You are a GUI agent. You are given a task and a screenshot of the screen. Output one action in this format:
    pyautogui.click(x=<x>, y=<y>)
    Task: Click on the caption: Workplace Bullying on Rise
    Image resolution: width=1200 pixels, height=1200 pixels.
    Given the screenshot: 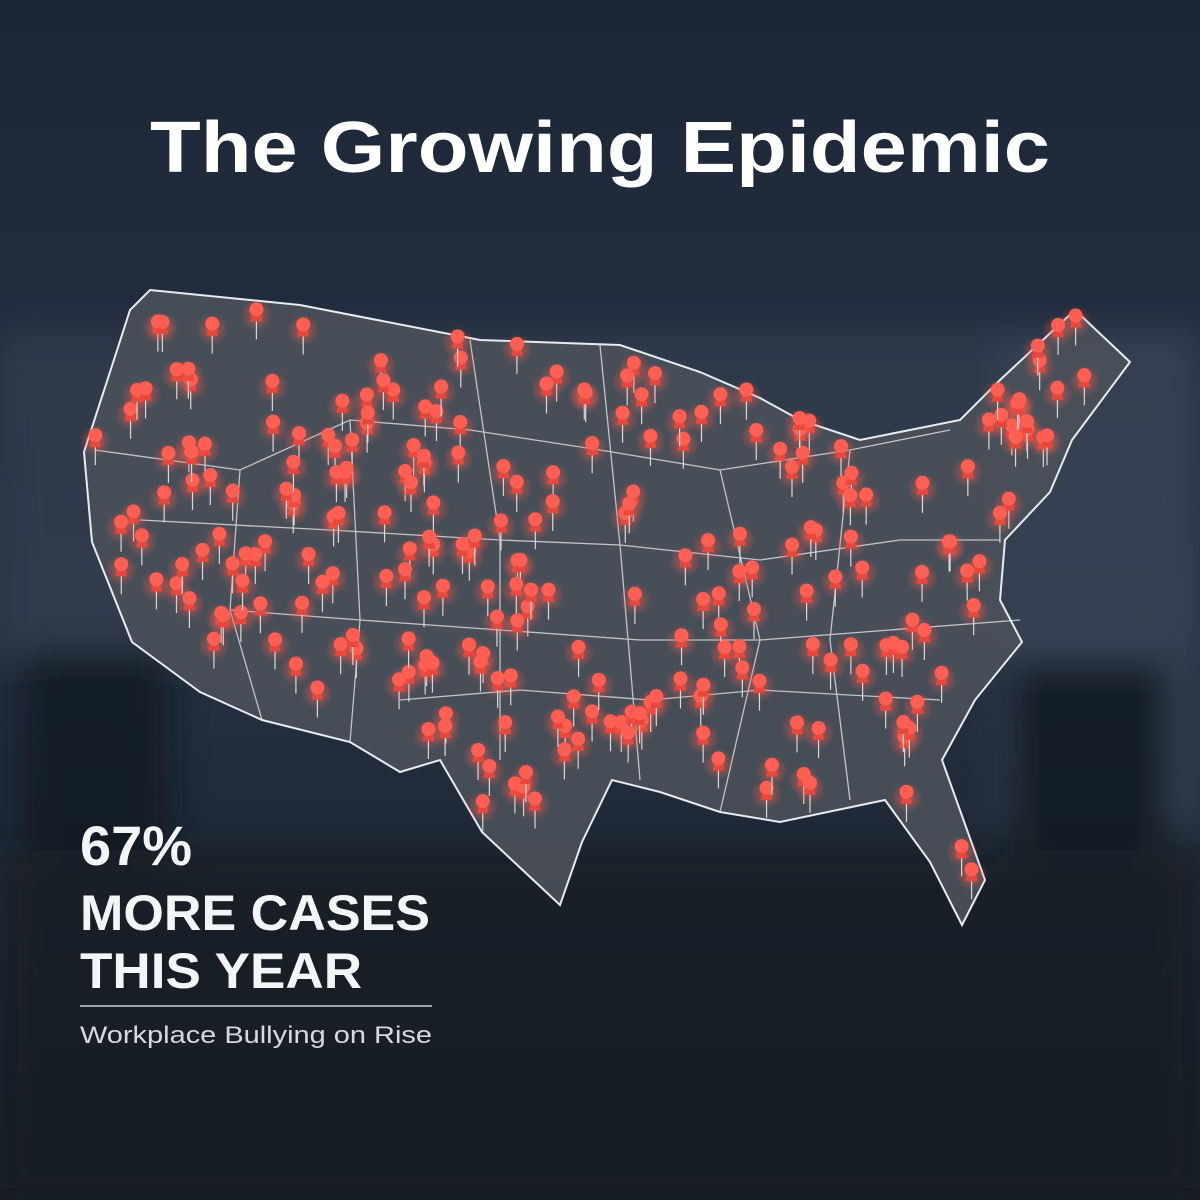 What is the action you would take?
    pyautogui.click(x=256, y=1035)
    